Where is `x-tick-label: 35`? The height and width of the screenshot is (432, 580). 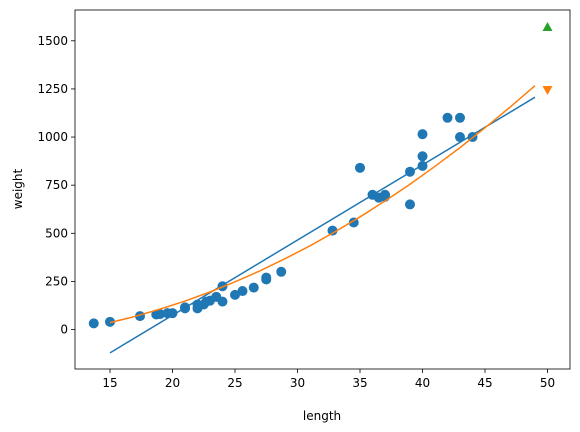 x-tick-label: 35 is located at coordinates (359, 383).